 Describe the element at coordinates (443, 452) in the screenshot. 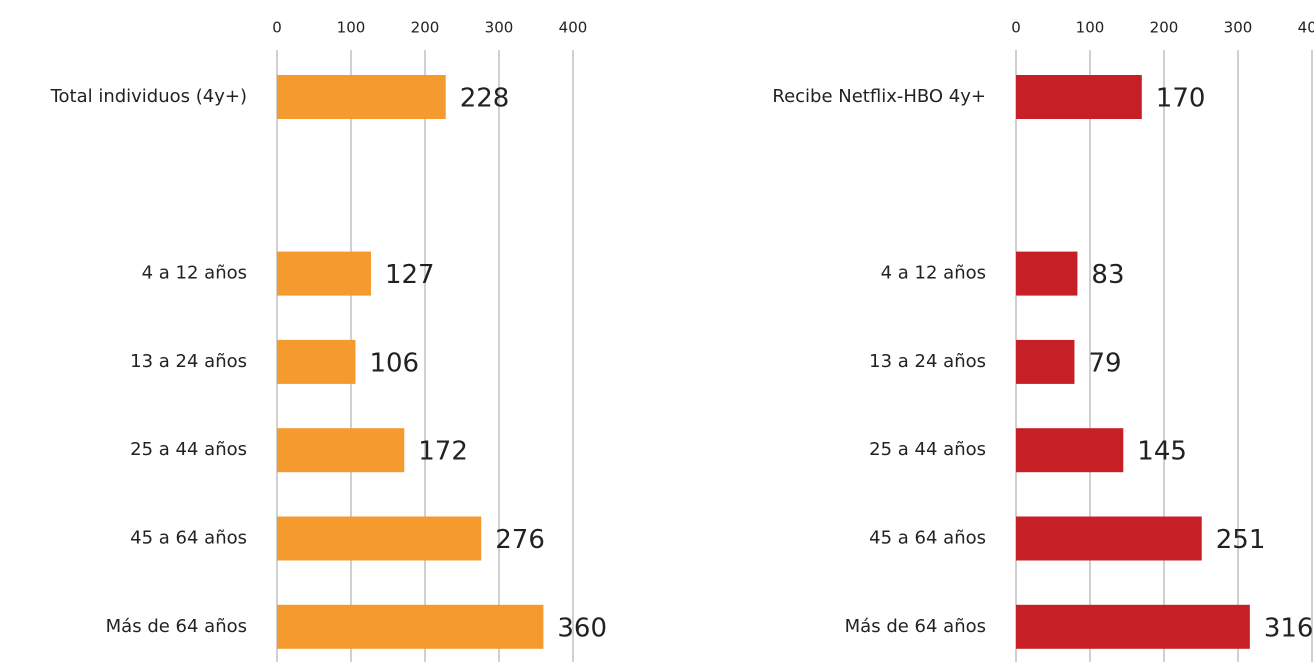

I see `value-label: 172` at that location.